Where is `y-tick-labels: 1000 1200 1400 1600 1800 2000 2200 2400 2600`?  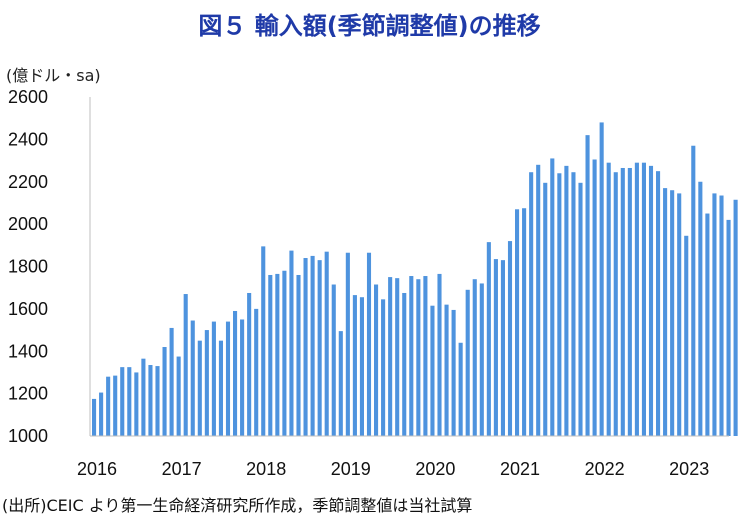
y-tick-labels: 1000 1200 1400 1600 1800 2000 2200 2400 2600 is located at coordinates (28, 266).